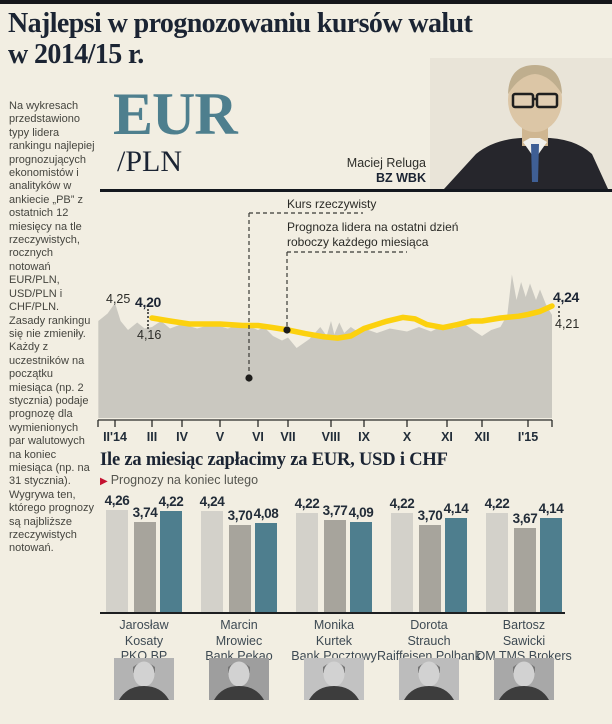  What do you see at coordinates (566, 297) in the screenshot?
I see `label-forecast-end: 4,24` at bounding box center [566, 297].